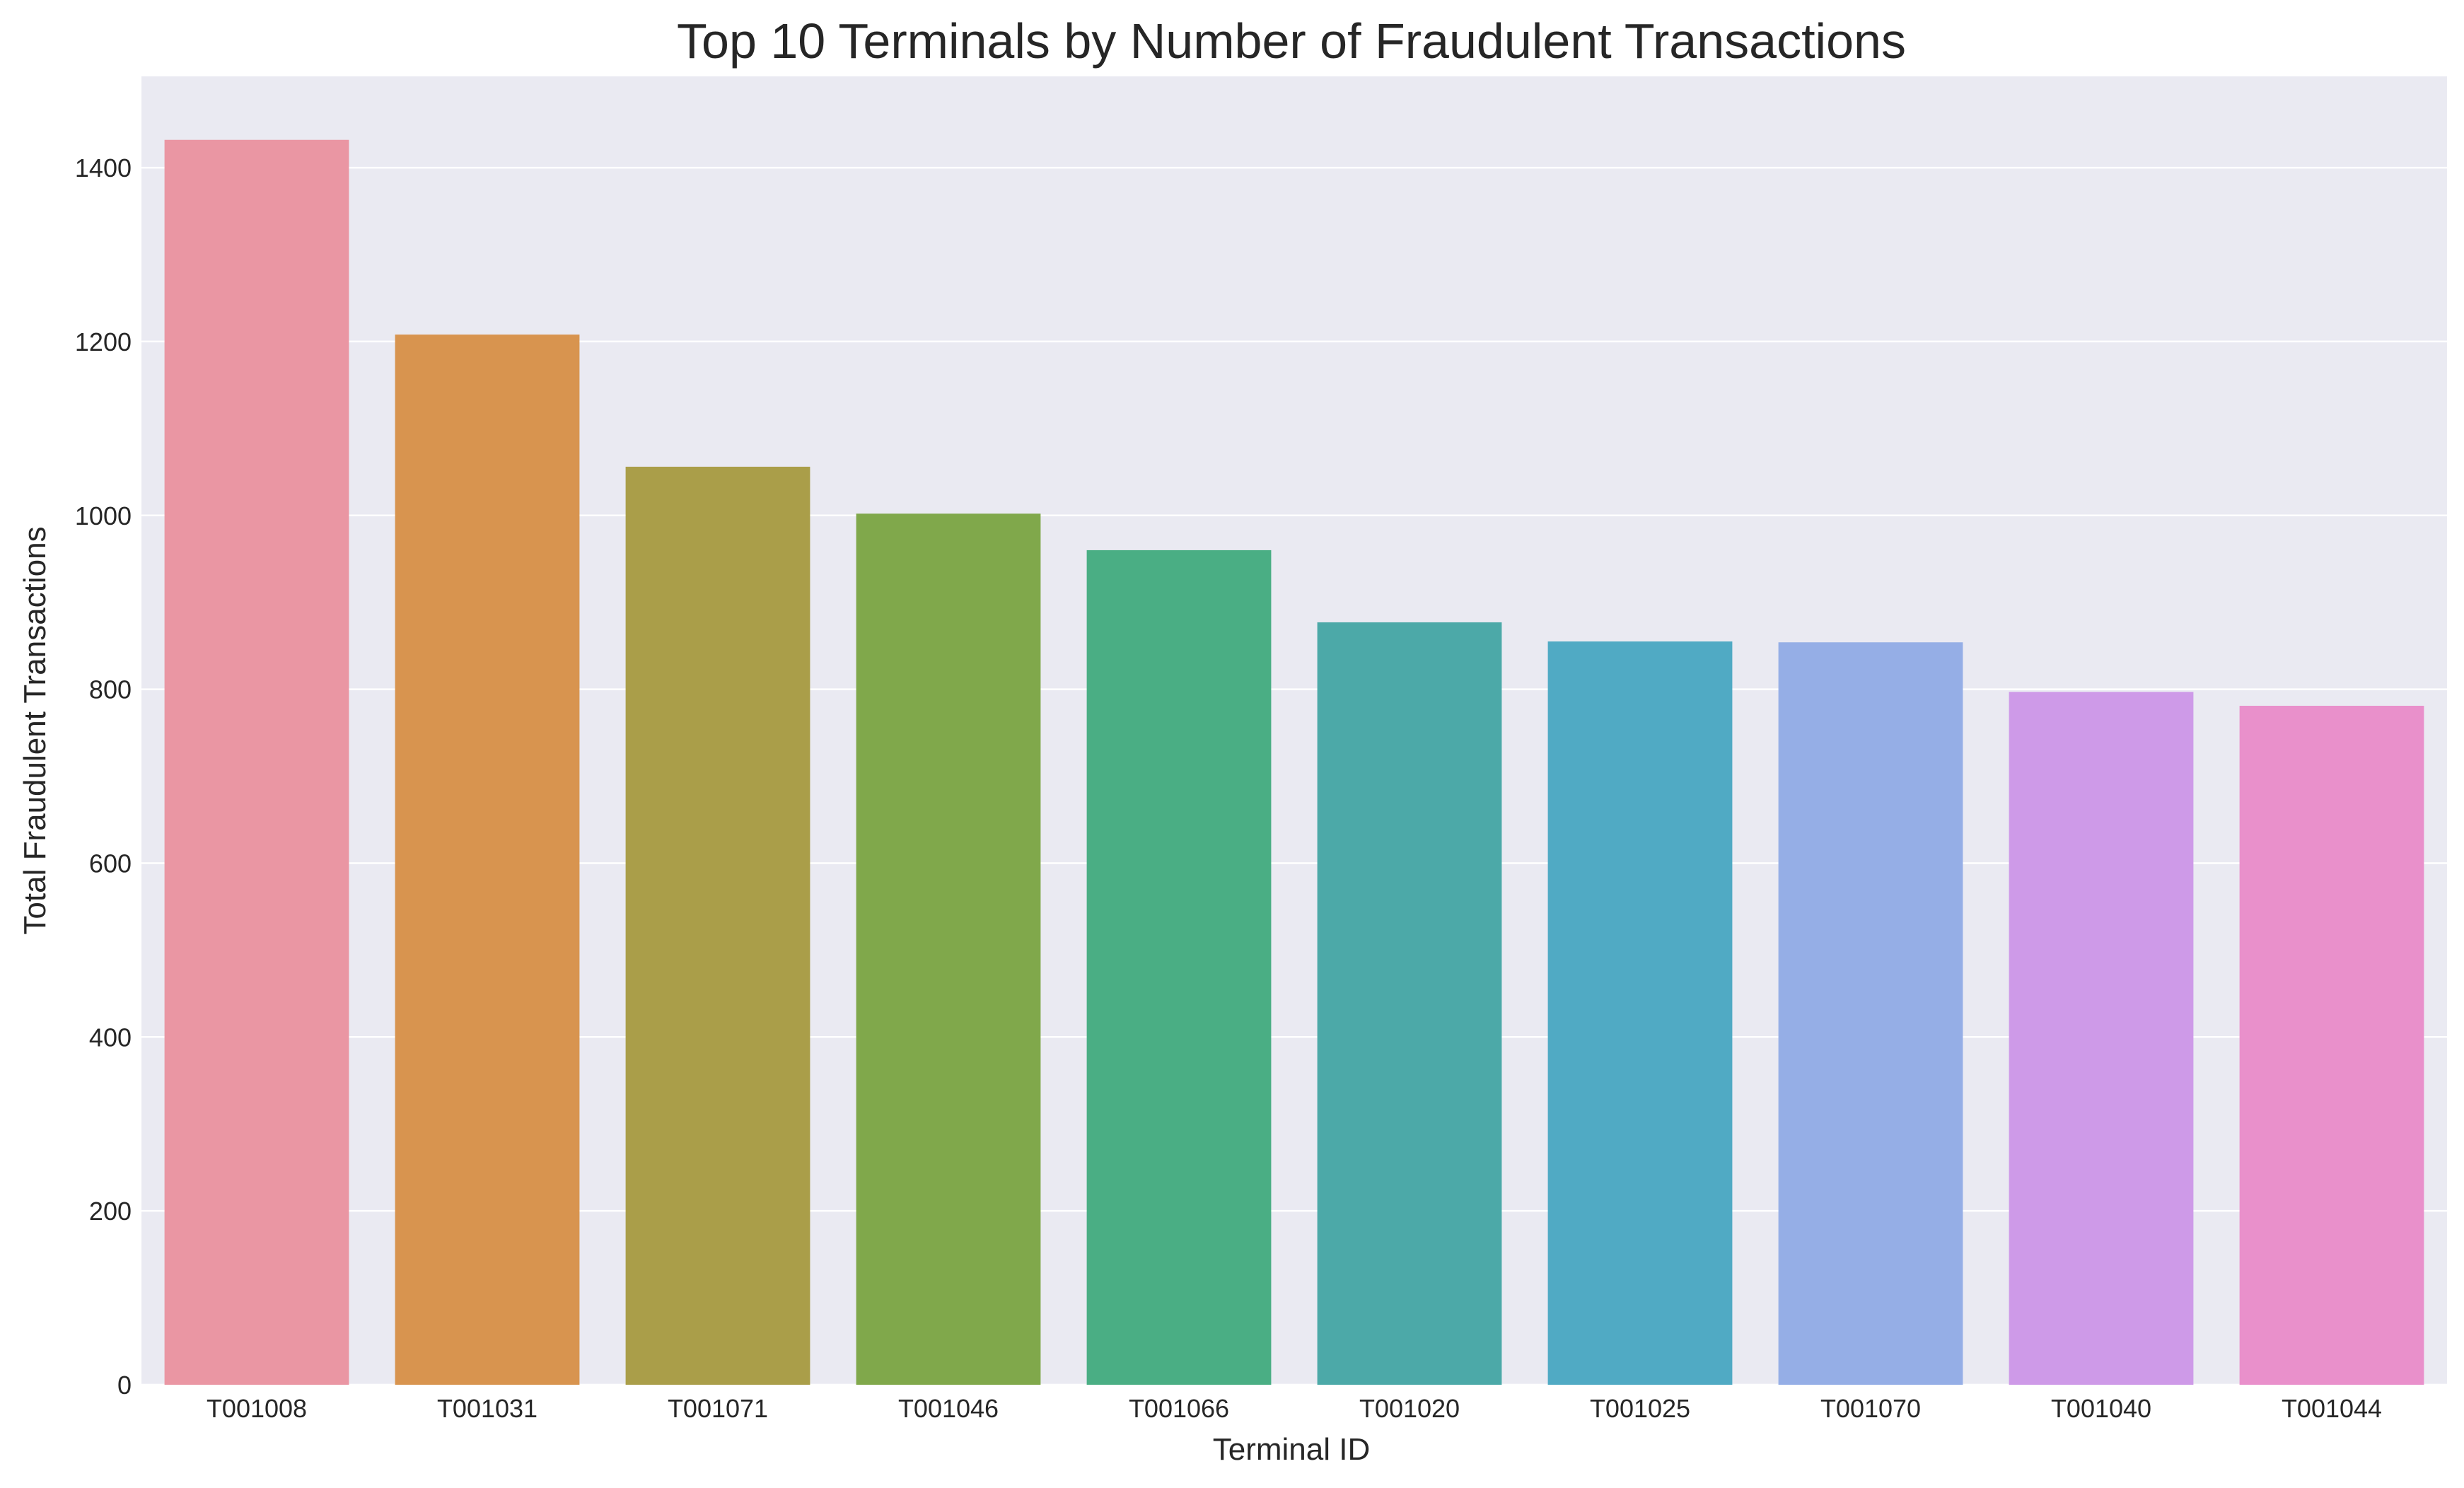  What do you see at coordinates (110, 864) in the screenshot?
I see `y-tick-label: 600` at bounding box center [110, 864].